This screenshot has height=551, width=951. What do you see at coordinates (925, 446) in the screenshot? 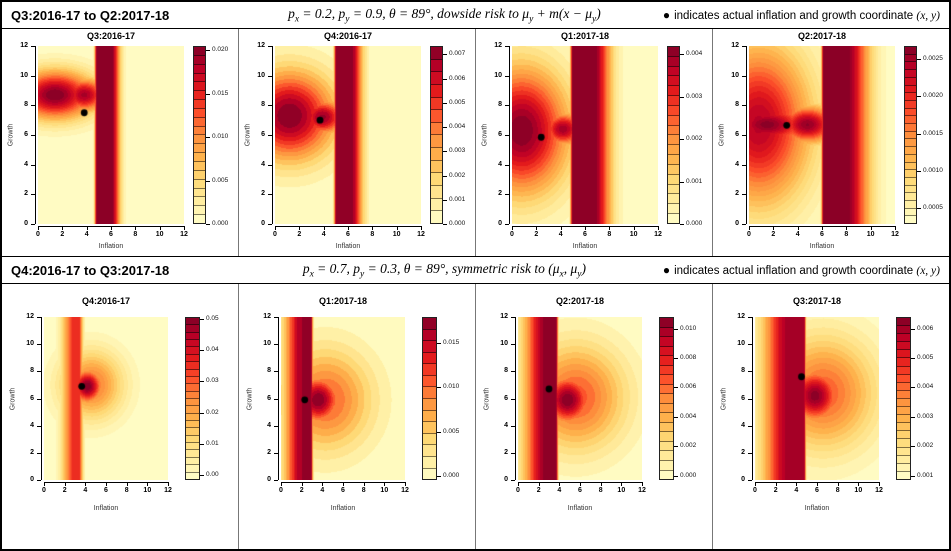
I see `colorbar-tick-label: 0.002` at bounding box center [925, 446].